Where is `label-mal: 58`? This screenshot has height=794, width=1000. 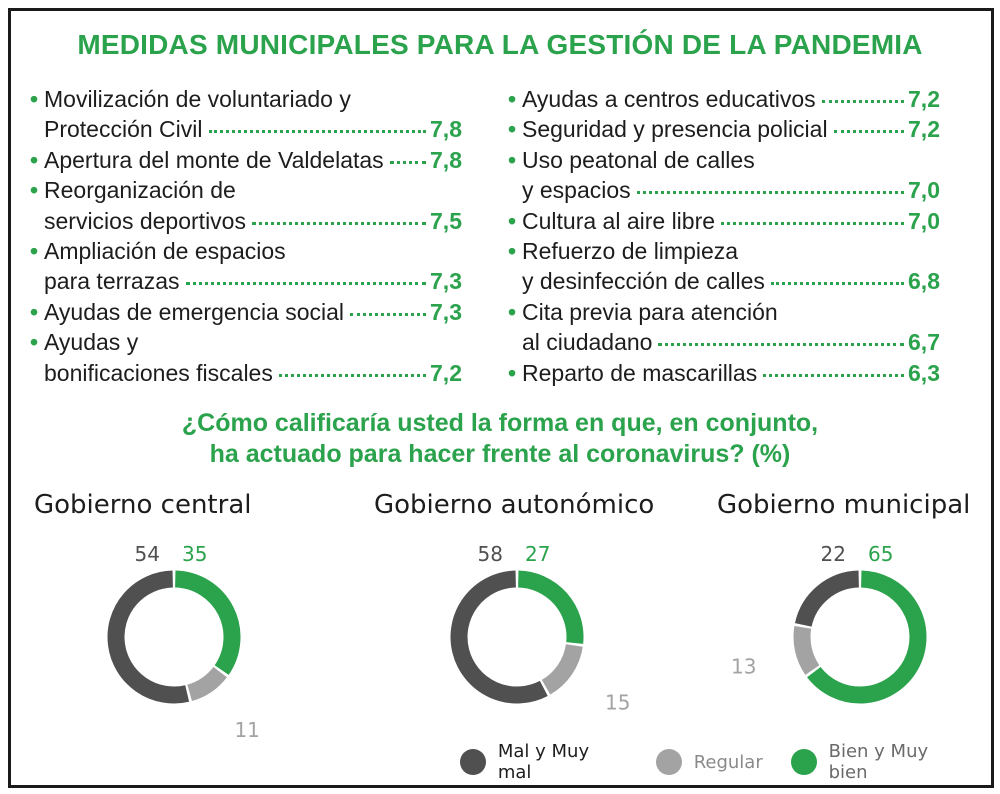 label-mal: 58 is located at coordinates (490, 554).